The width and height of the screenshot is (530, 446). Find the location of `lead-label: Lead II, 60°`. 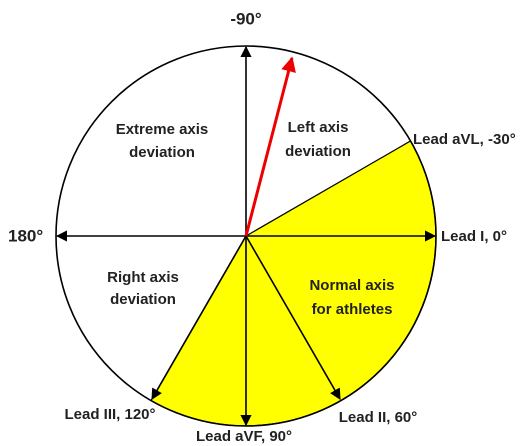

lead-label: Lead II, 60° is located at coordinates (378, 417).